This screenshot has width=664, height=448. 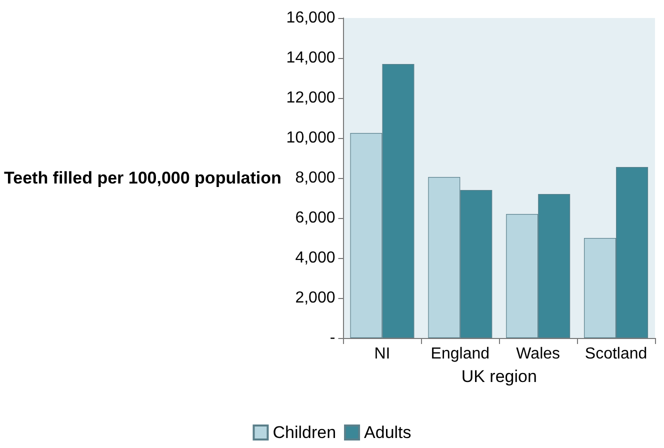 What do you see at coordinates (388, 432) in the screenshot?
I see `legend-label: Adults` at bounding box center [388, 432].